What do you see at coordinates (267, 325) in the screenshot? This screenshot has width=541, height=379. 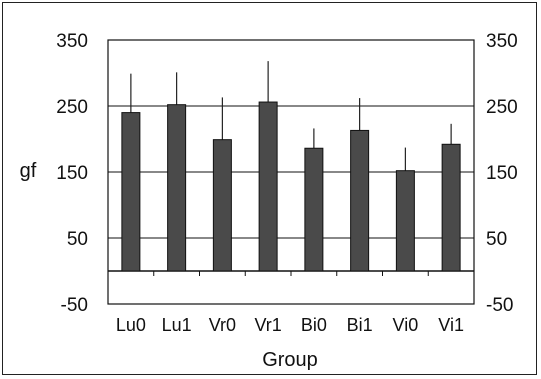 I see `x-tick-label: Vr1` at bounding box center [267, 325].